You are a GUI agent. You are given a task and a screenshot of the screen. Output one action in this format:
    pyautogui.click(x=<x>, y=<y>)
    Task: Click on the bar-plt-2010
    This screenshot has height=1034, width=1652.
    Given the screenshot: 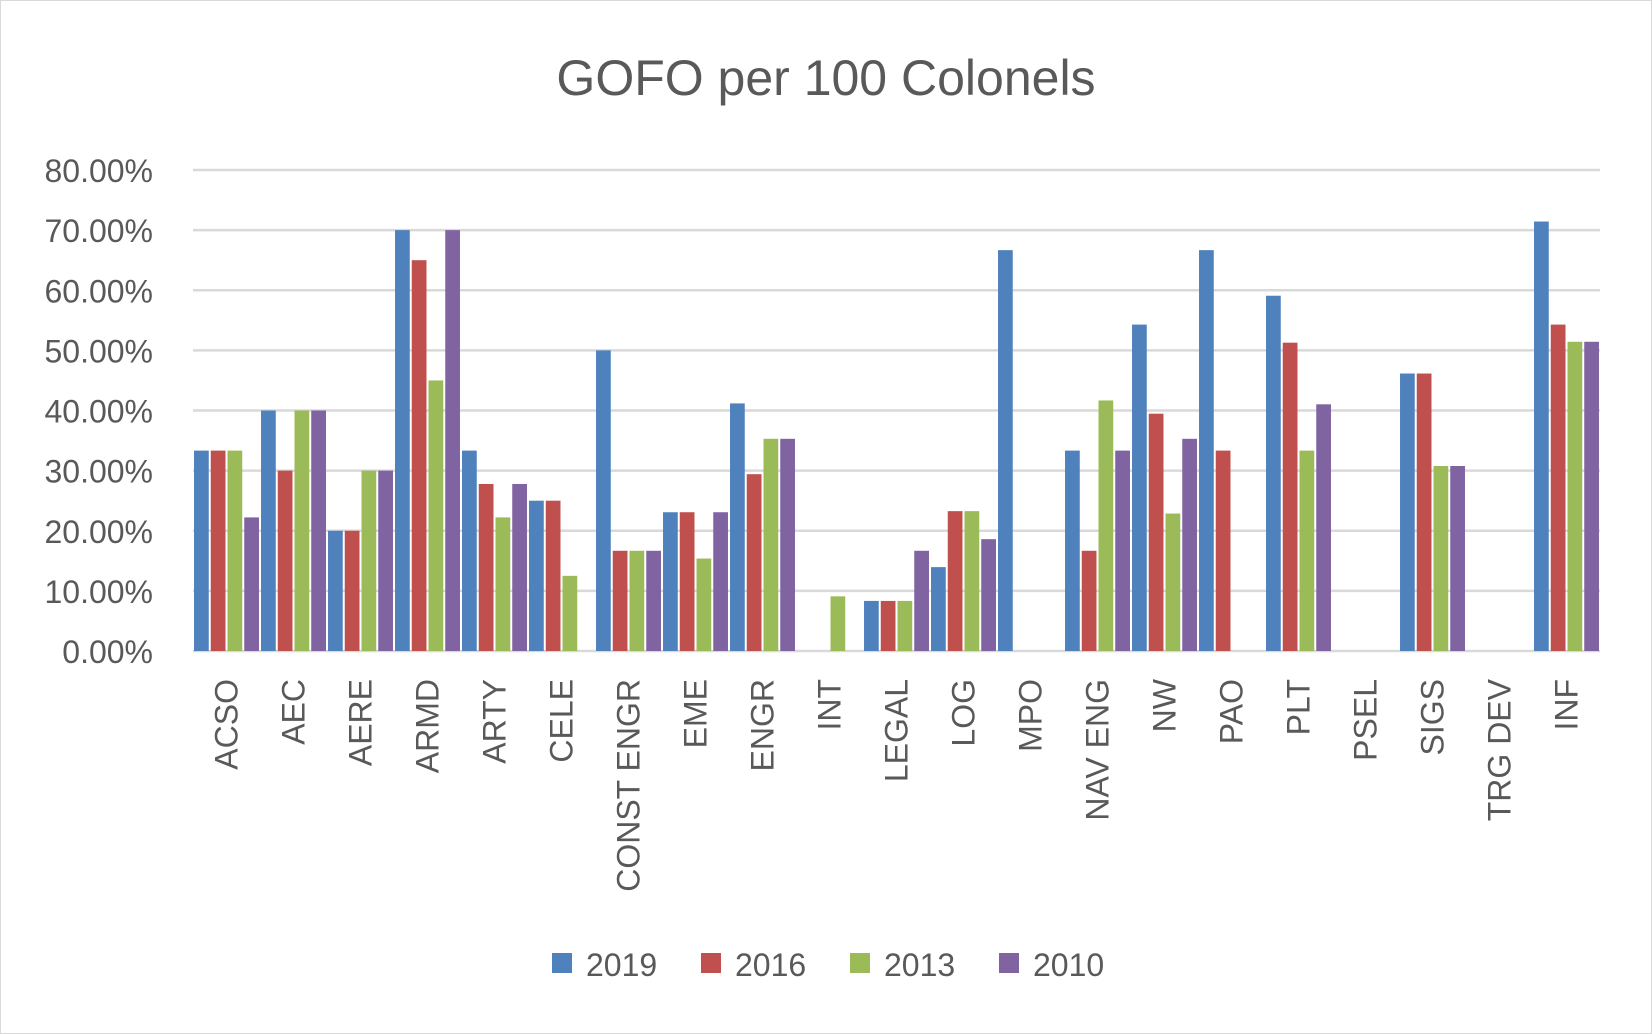 What is the action you would take?
    pyautogui.click(x=1323, y=527)
    